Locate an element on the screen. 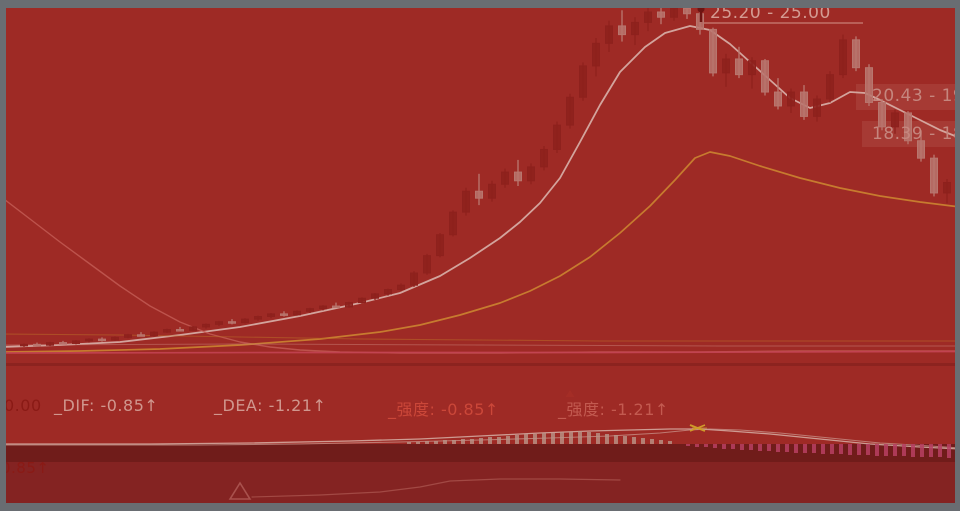  macd-zero-label: 0.00 is located at coordinates (24, 405).